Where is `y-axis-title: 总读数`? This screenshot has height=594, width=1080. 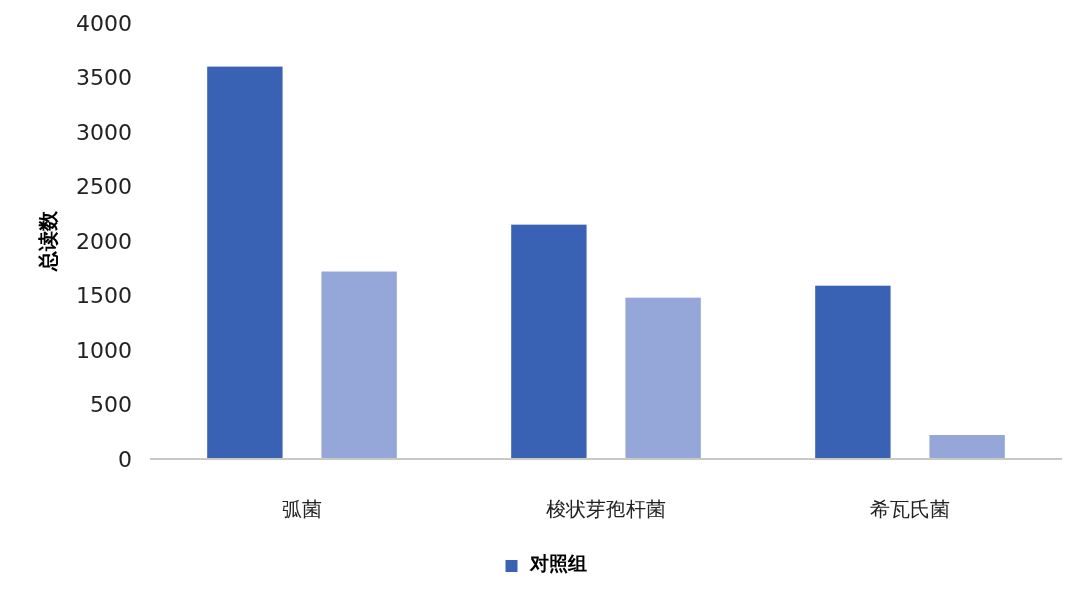
y-axis-title: 总读数 is located at coordinates (48, 241).